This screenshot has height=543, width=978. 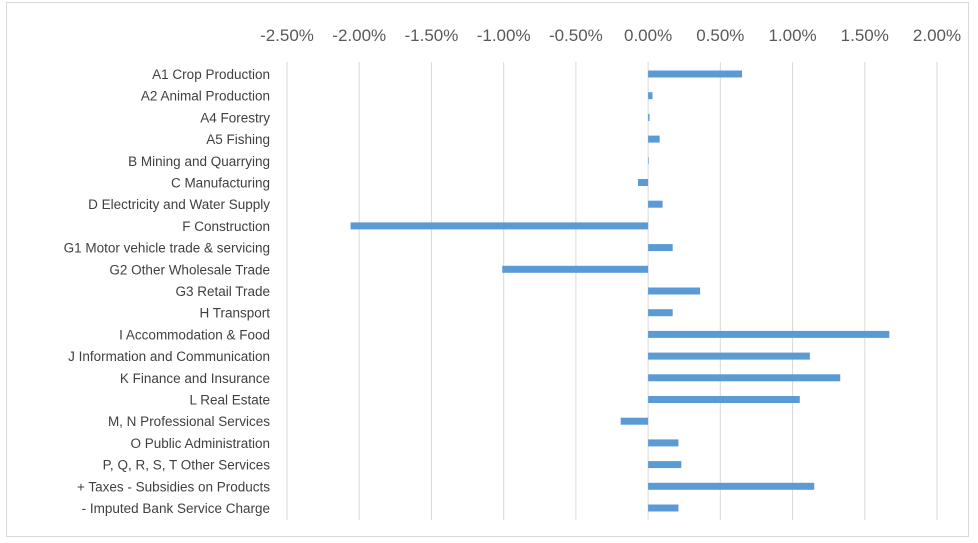 What do you see at coordinates (648, 35) in the screenshot?
I see `x-tick-label: 0.00%` at bounding box center [648, 35].